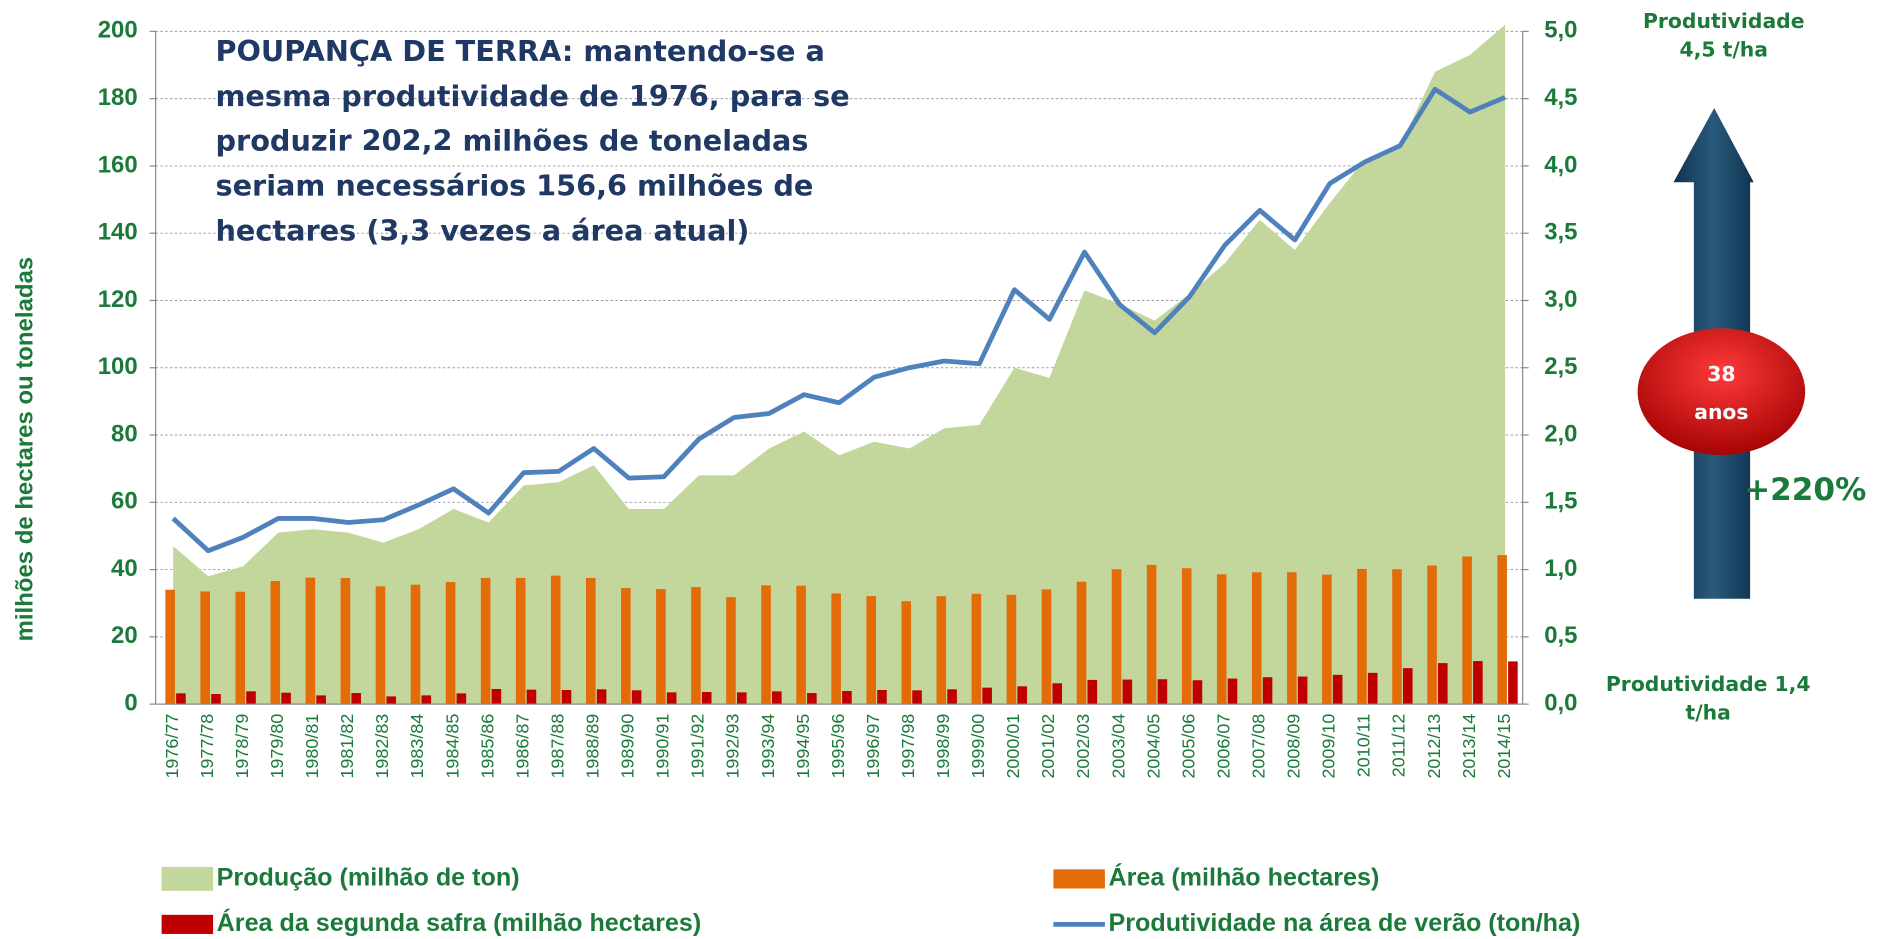  Describe the element at coordinates (519, 51) in the screenshot. I see `annotation: POUPANÇA DE TERRA: mantendo-se a` at that location.